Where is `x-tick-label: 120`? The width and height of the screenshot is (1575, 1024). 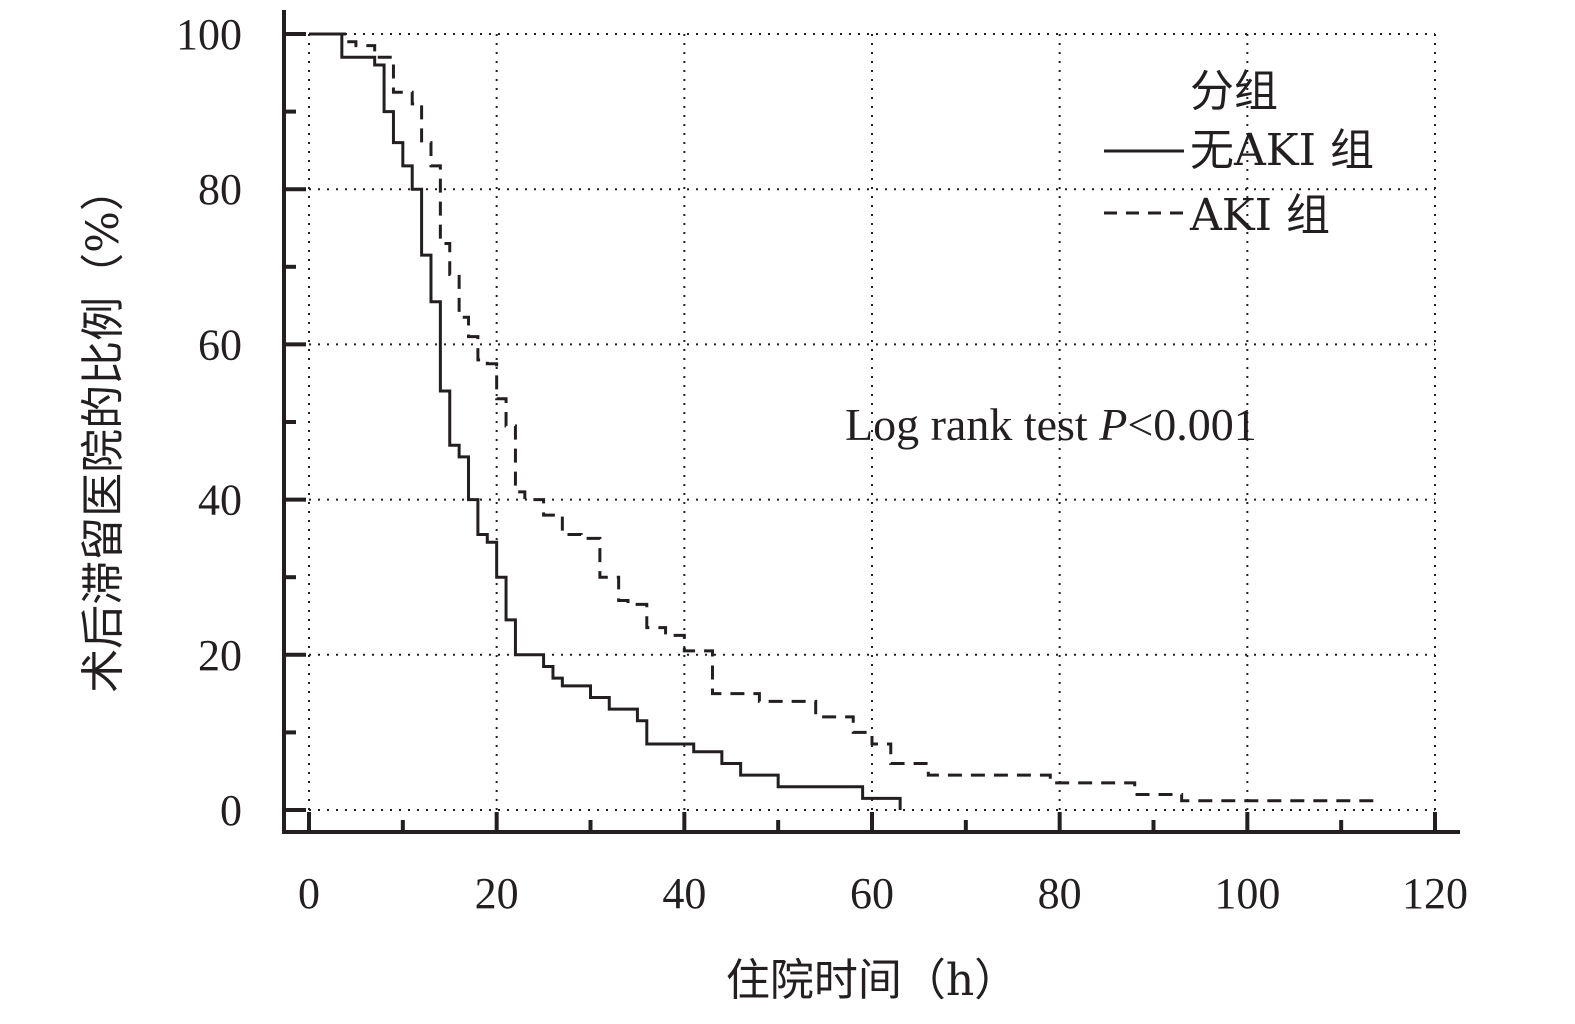
x-tick-label: 120 is located at coordinates (1435, 893).